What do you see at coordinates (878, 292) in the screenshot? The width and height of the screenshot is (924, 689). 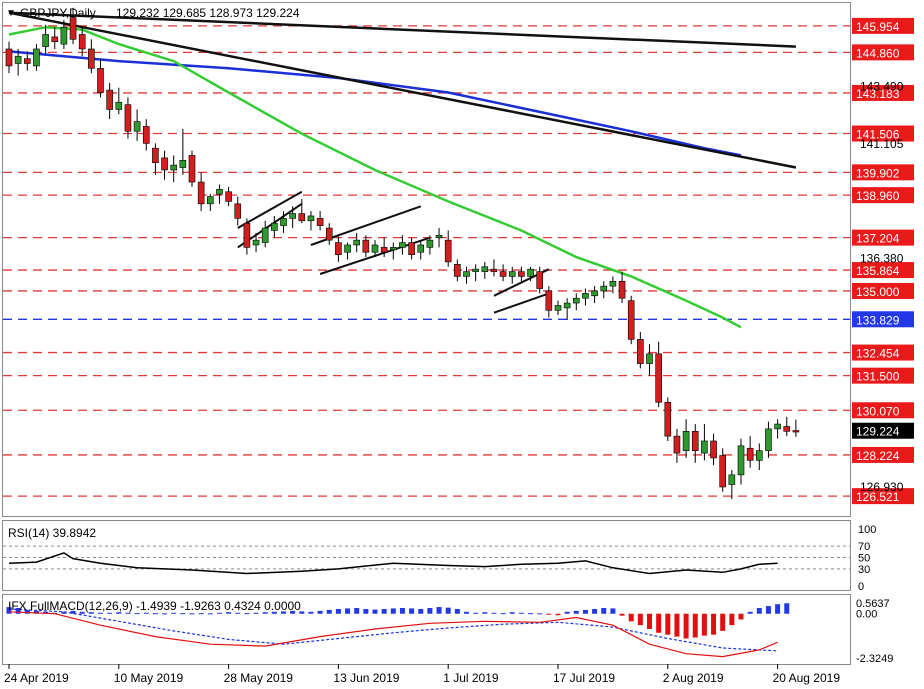 I see `level-label: 135.000` at bounding box center [878, 292].